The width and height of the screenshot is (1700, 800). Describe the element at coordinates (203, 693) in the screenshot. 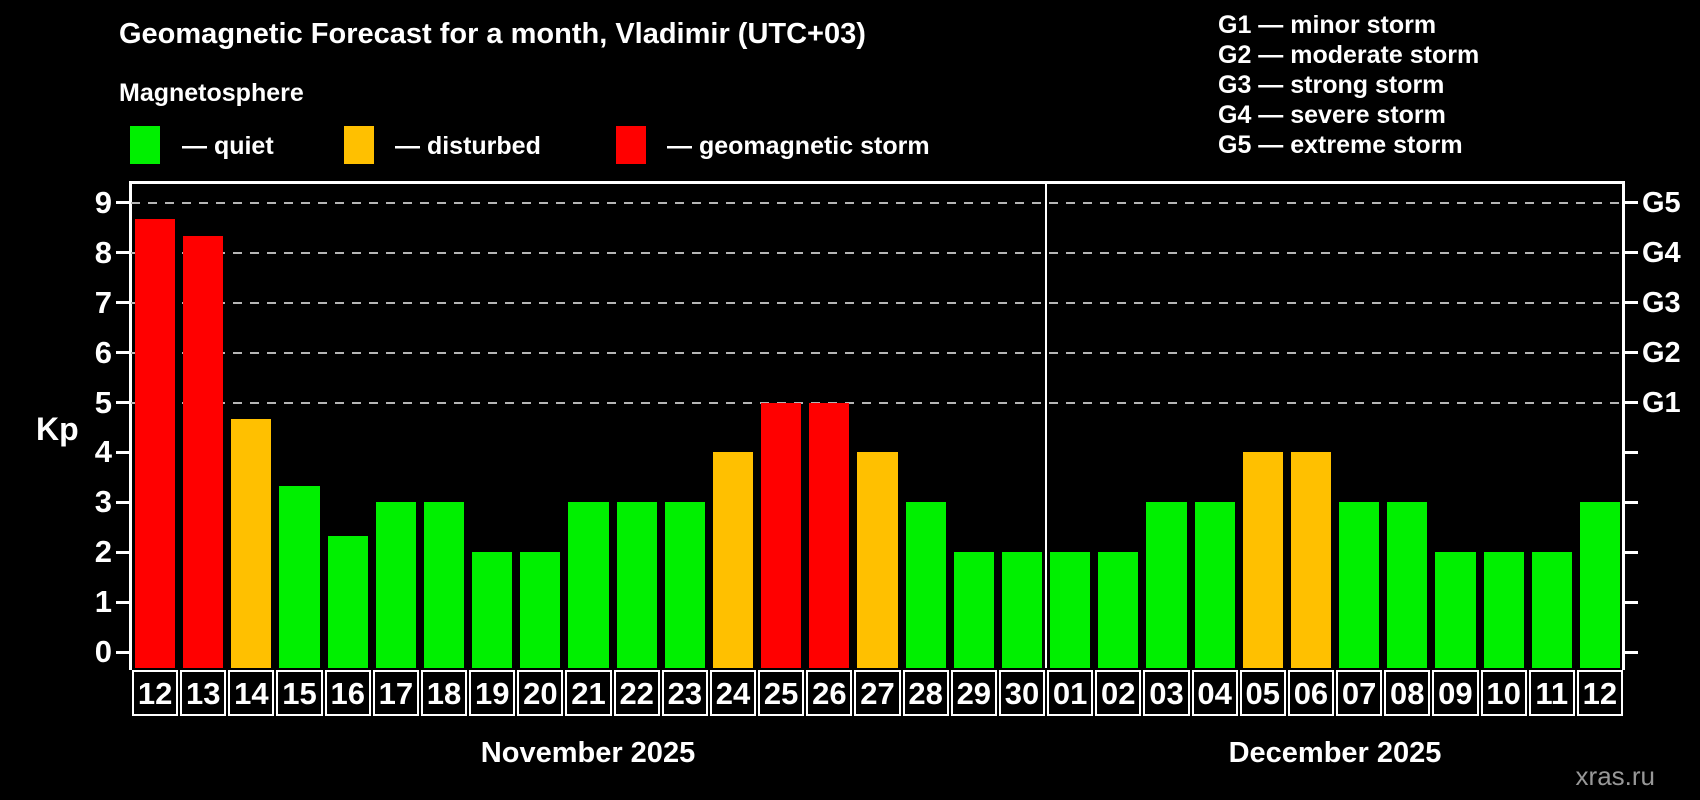

I see `day-label-13: 13` at that location.